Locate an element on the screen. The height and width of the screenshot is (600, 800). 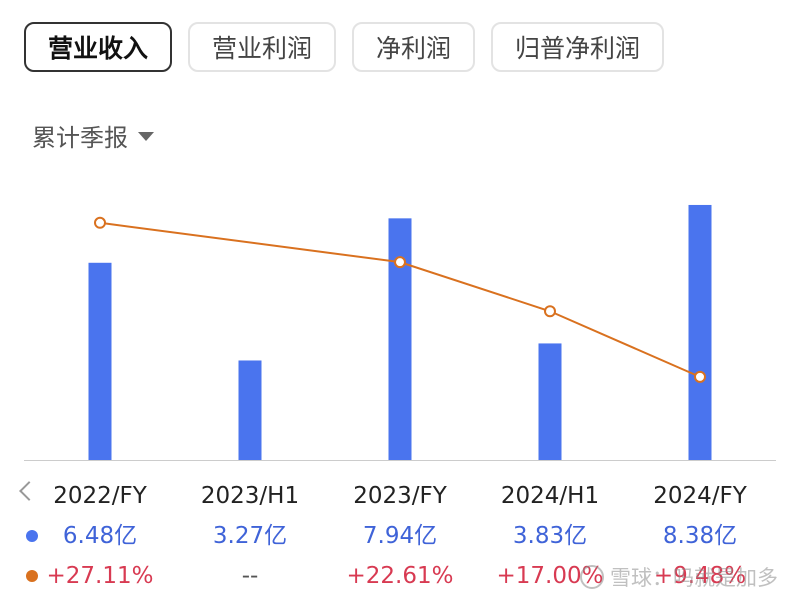
revenue-value-label: 6.48亿 is located at coordinates (100, 536).